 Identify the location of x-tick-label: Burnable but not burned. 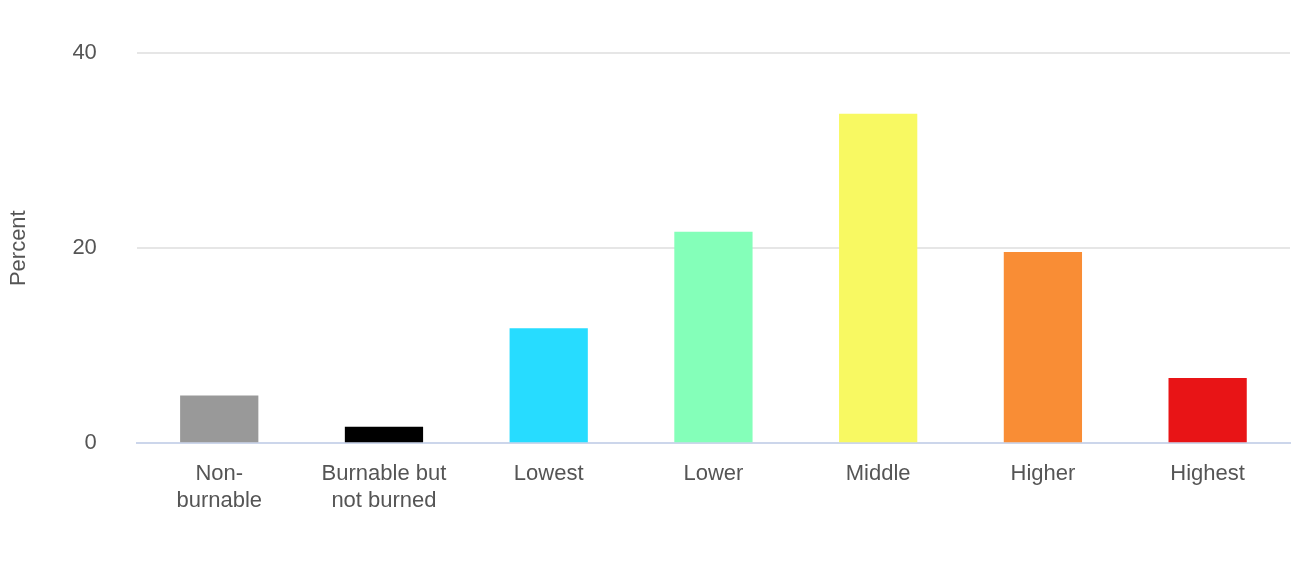
(384, 486).